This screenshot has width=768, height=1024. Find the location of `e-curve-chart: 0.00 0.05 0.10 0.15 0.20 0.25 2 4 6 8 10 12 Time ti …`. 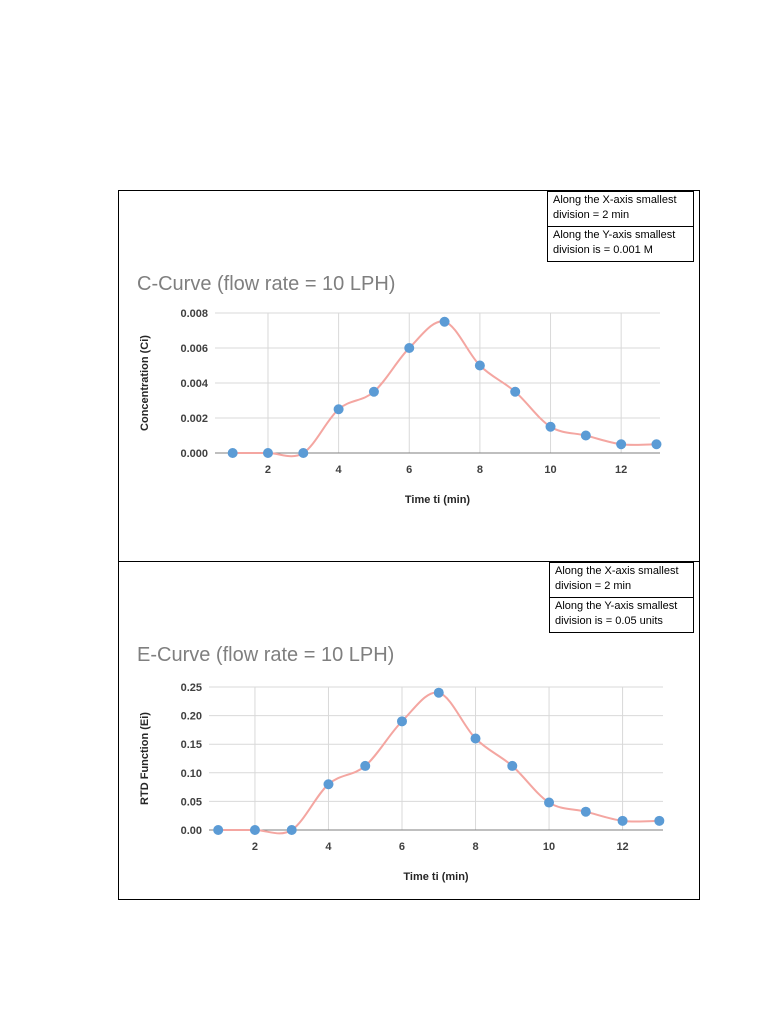

e-curve-chart: 0.00 0.05 0.10 0.15 0.20 0.25 2 4 6 8 10 12 Time ti … is located at coordinates (402, 782).